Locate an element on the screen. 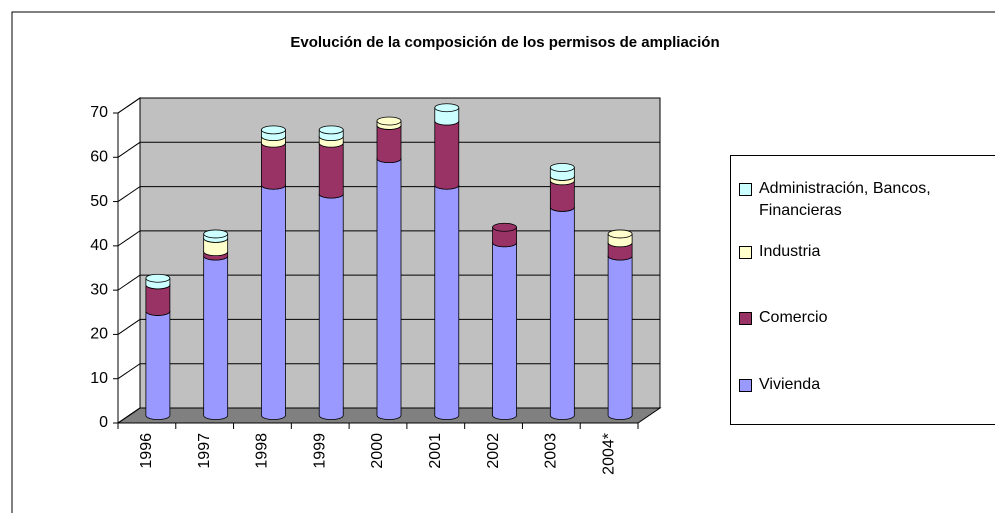 The image size is (995, 513). y-tick-label: 70 is located at coordinates (99, 112).